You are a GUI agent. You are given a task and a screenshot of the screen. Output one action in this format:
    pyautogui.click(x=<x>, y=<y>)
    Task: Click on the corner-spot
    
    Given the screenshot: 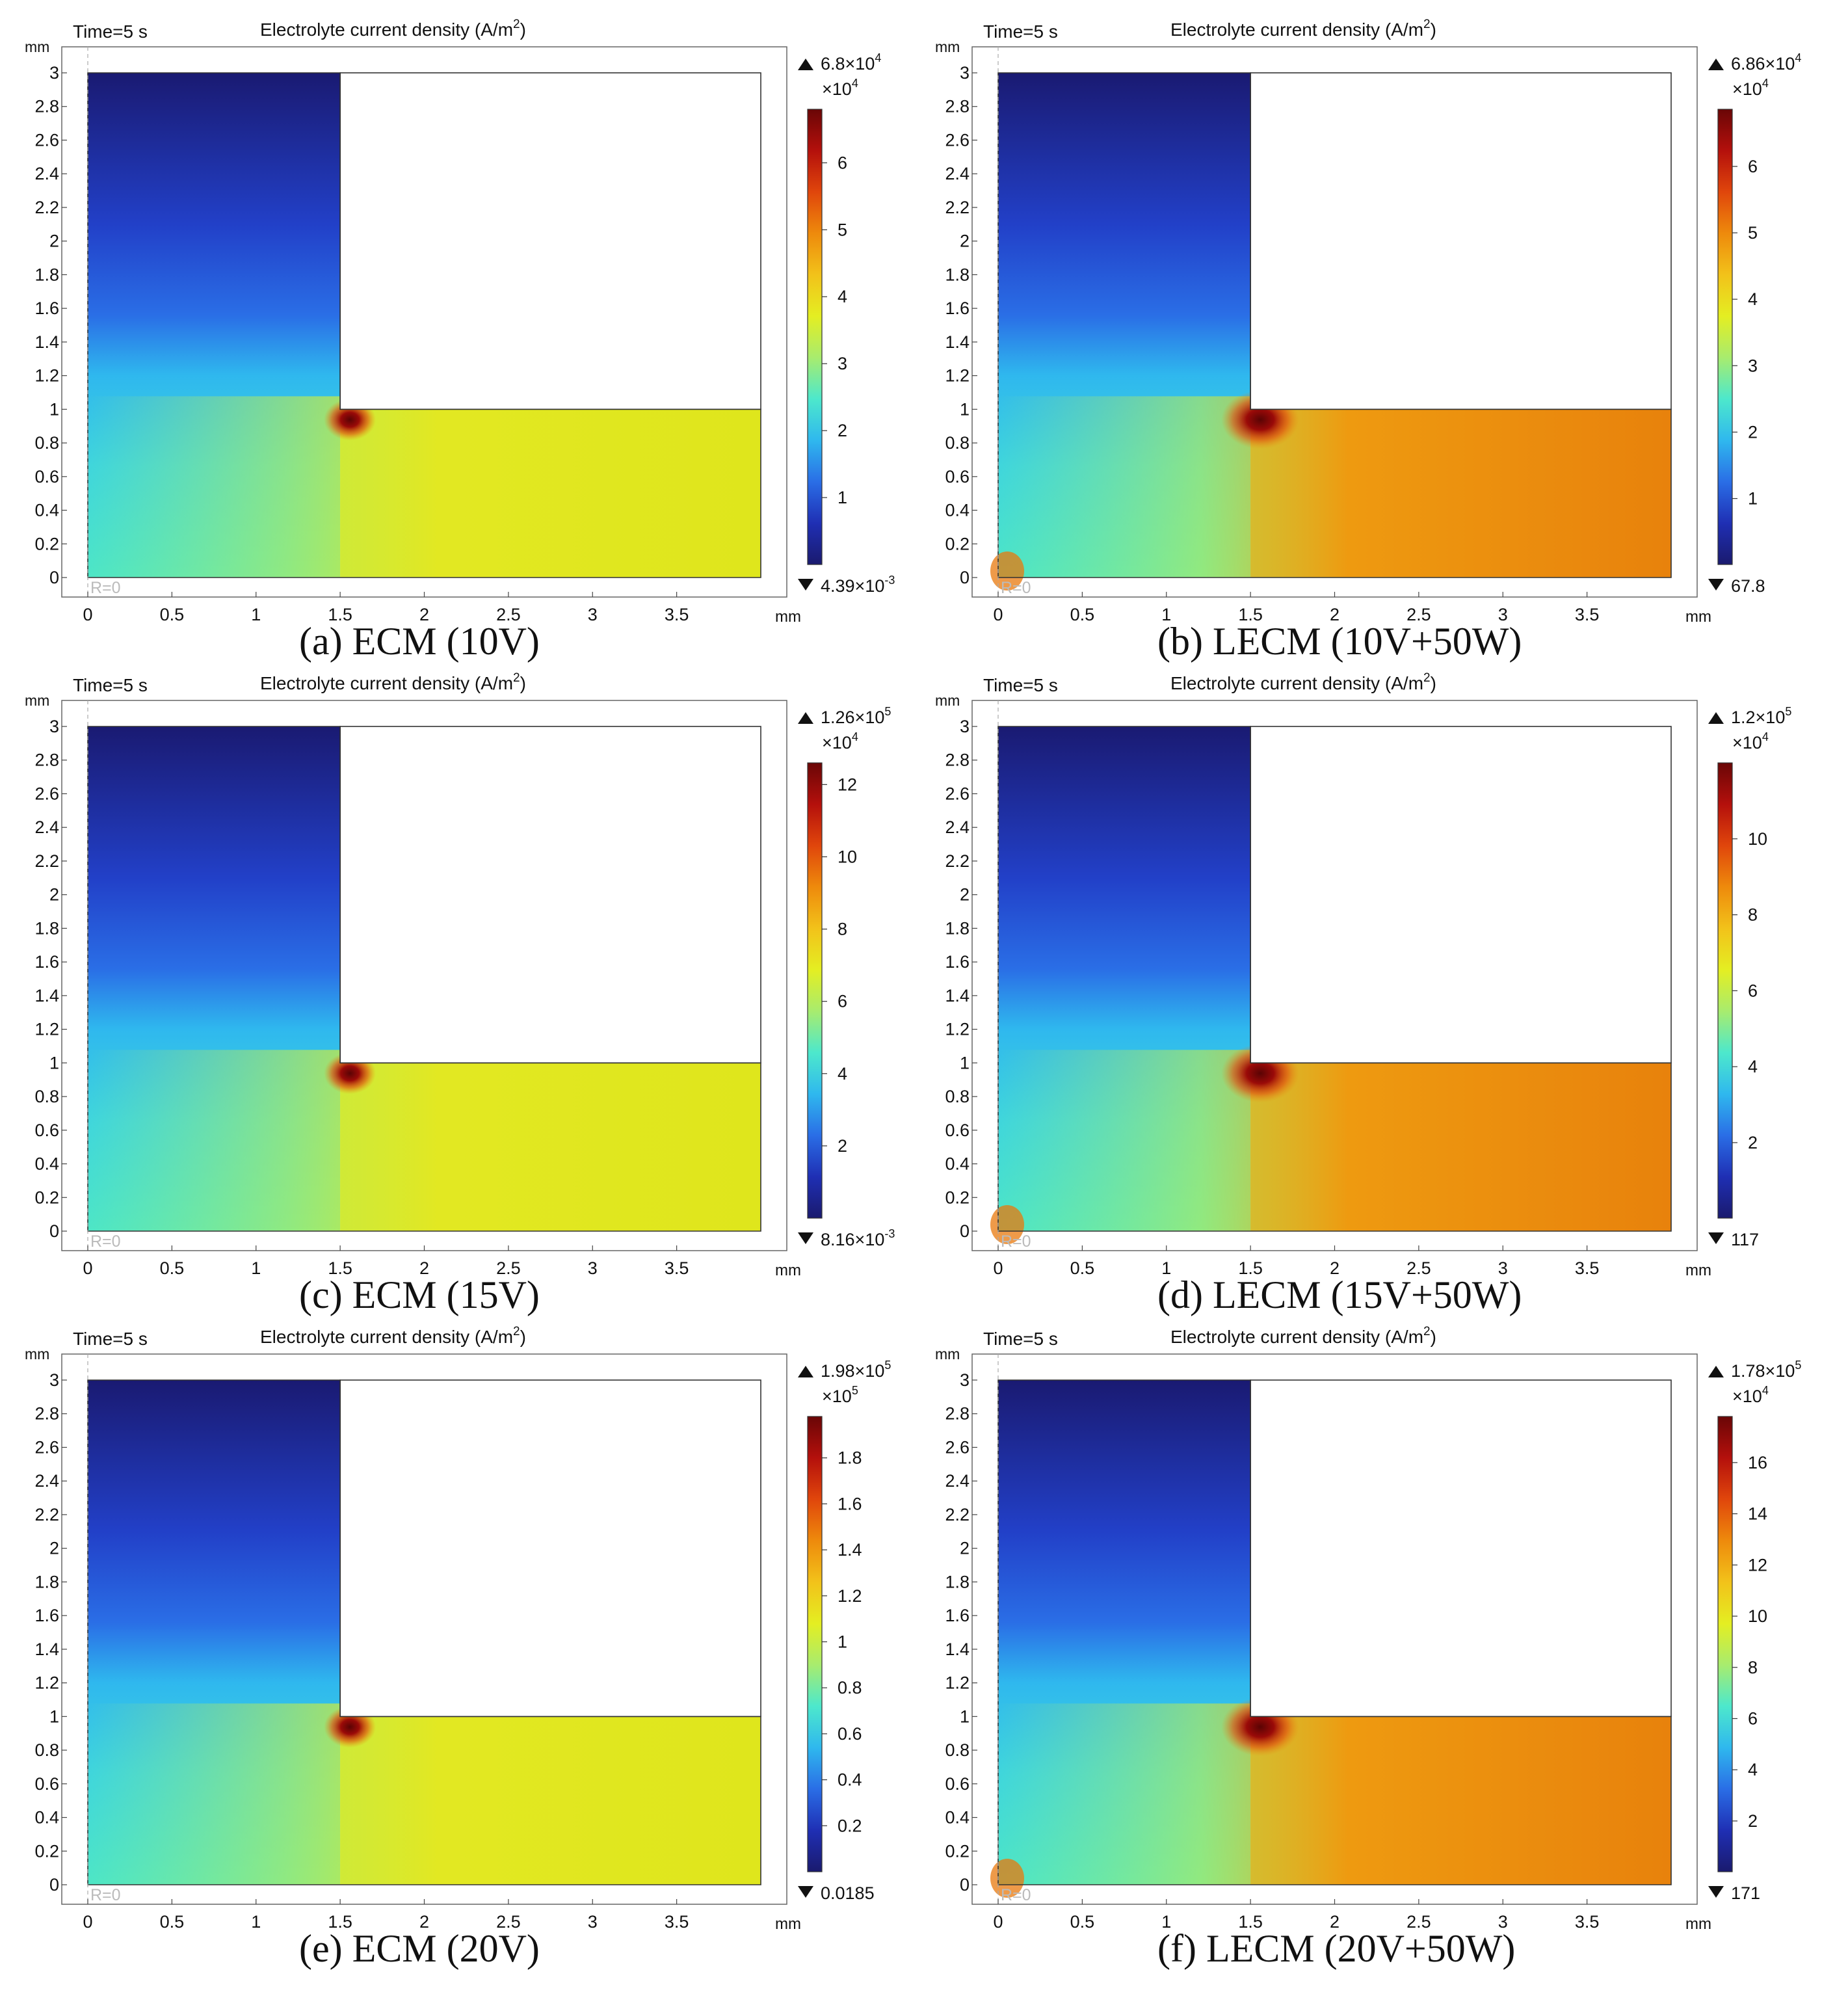 What is the action you would take?
    pyautogui.click(x=1007, y=571)
    